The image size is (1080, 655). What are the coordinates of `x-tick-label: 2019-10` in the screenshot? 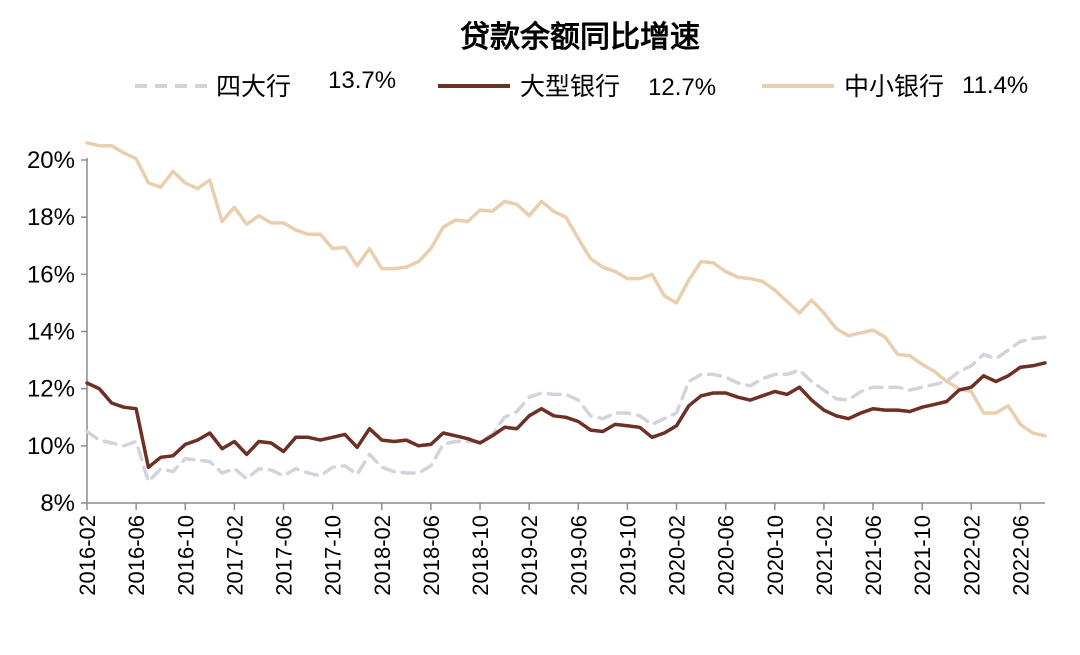 It's located at (627, 555).